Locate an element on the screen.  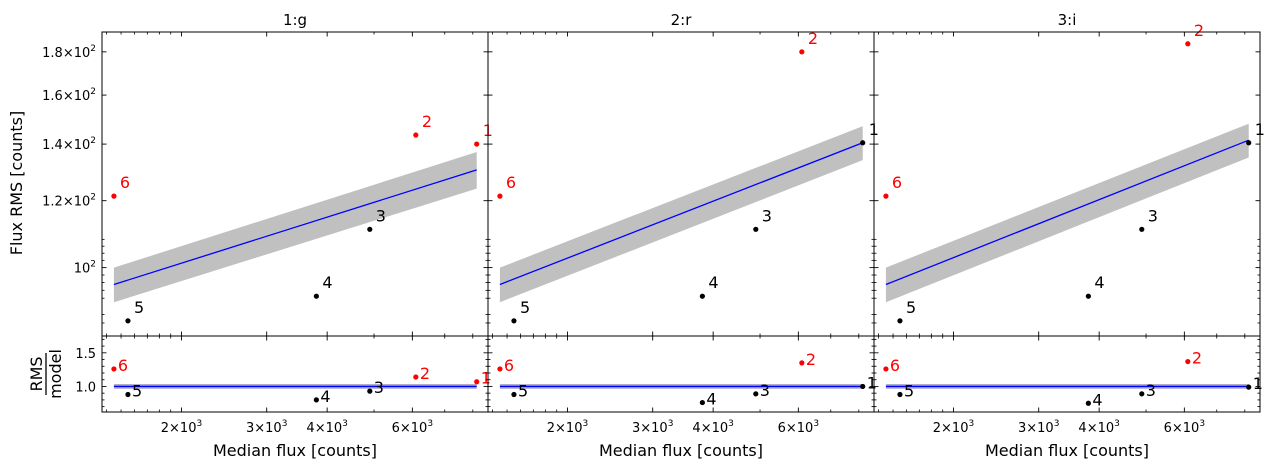
ratio-label-denominator: model is located at coordinates (55, 374).